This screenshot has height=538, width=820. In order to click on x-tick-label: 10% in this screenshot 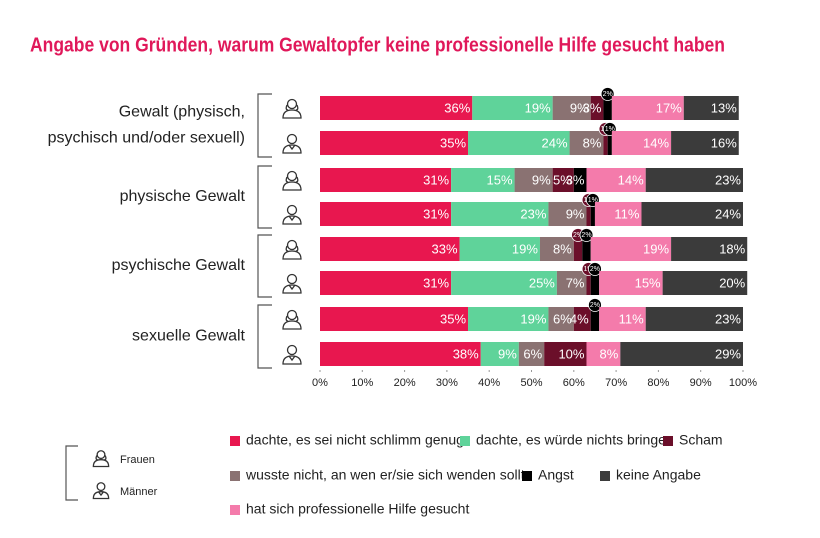, I will do `click(362, 383)`.